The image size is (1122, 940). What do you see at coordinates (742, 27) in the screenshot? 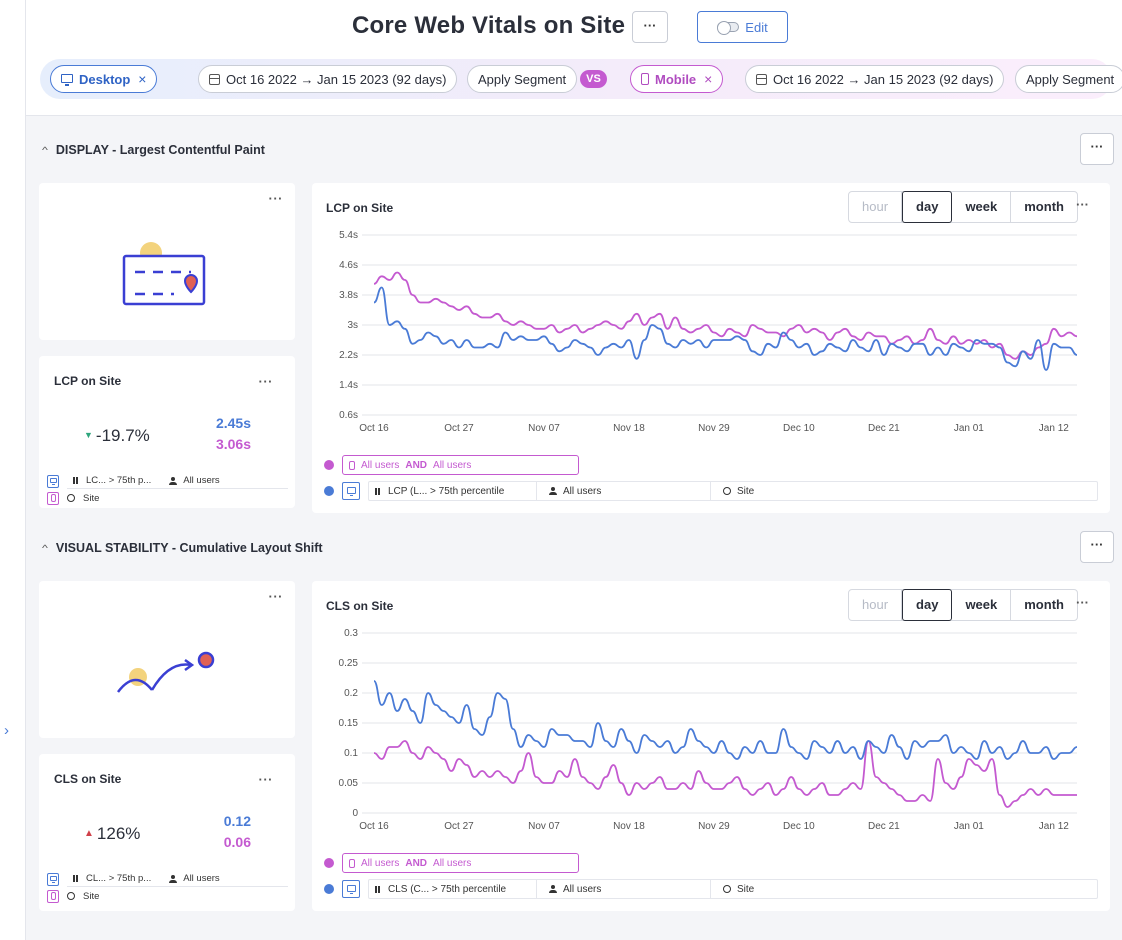
I see `edit-toggle-button: Edit` at bounding box center [742, 27].